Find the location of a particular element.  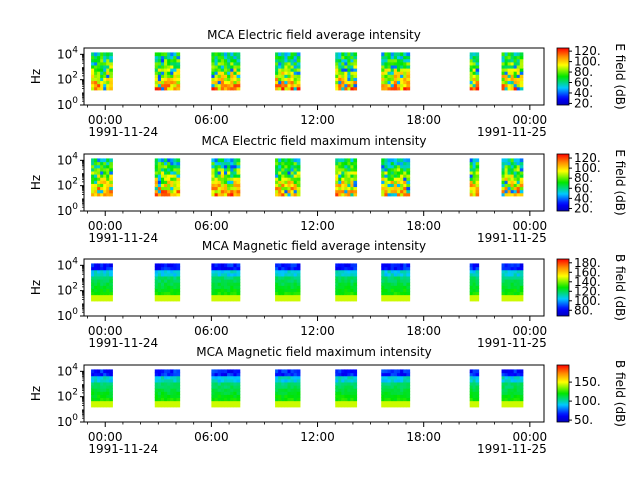

y-axis-label: Hz is located at coordinates (36, 393).